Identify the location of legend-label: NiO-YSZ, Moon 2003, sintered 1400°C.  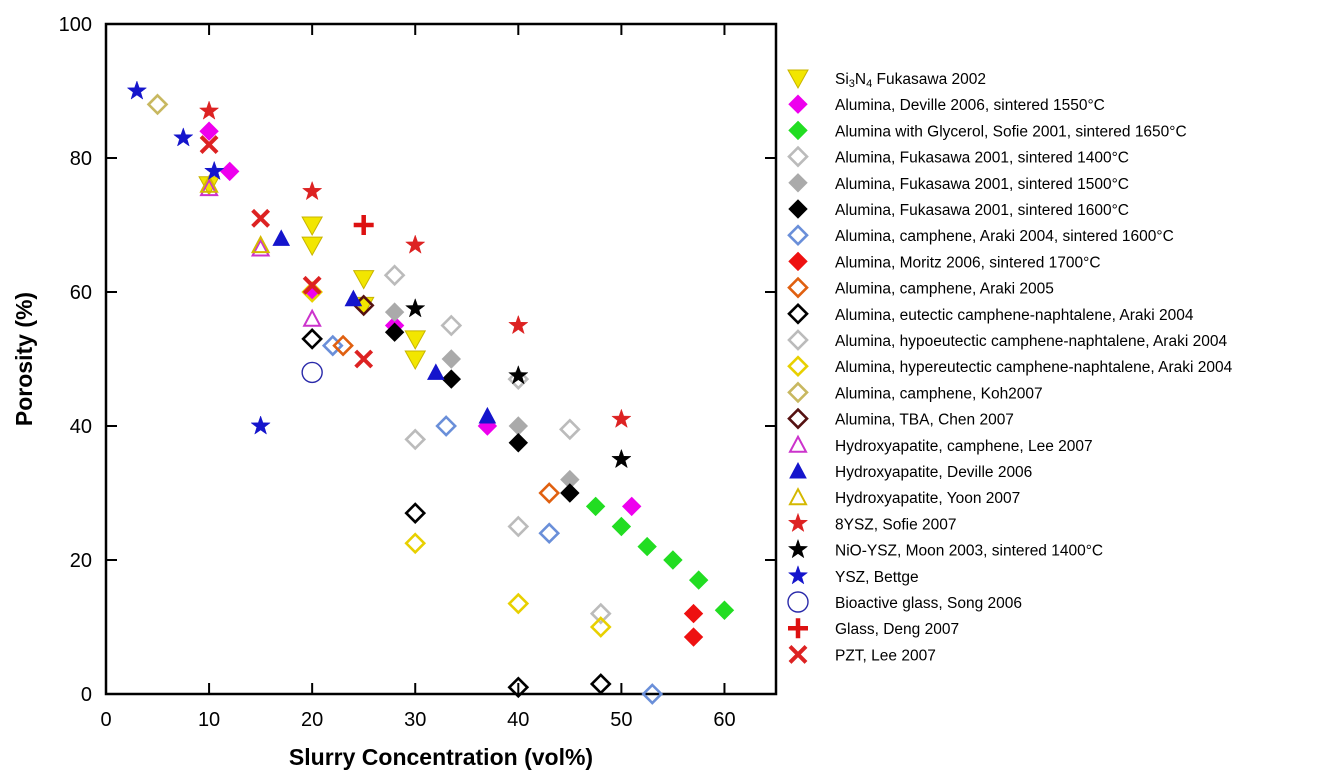
(969, 551).